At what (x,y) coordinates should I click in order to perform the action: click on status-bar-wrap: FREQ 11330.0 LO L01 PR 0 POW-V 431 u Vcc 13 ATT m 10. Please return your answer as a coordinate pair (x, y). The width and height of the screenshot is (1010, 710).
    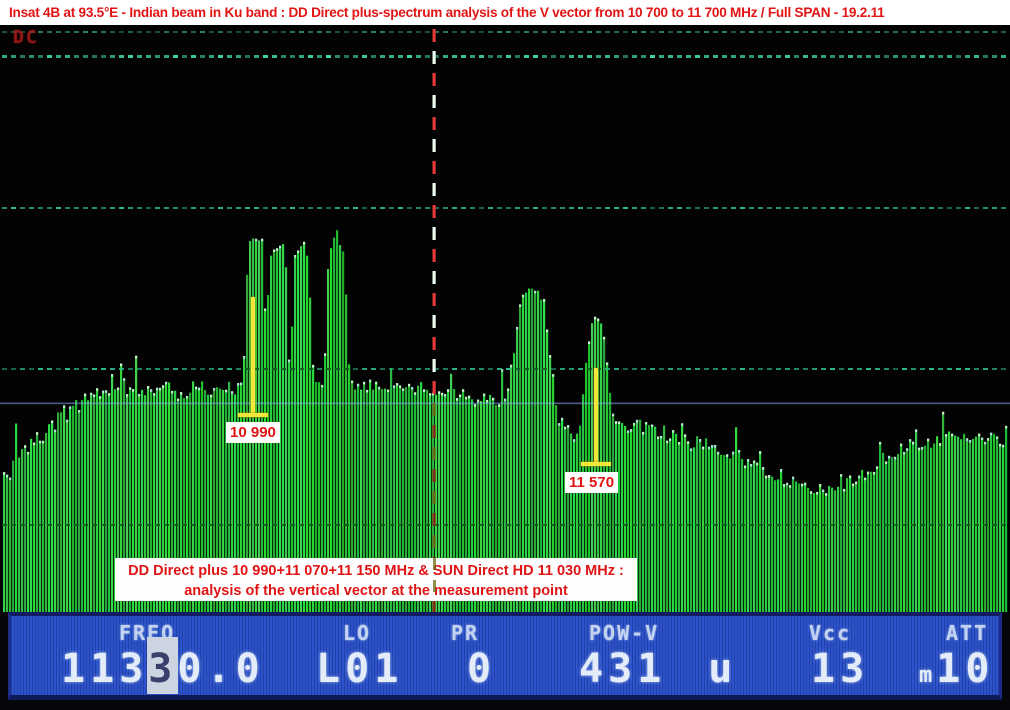
    Looking at the image, I should click on (505, 661).